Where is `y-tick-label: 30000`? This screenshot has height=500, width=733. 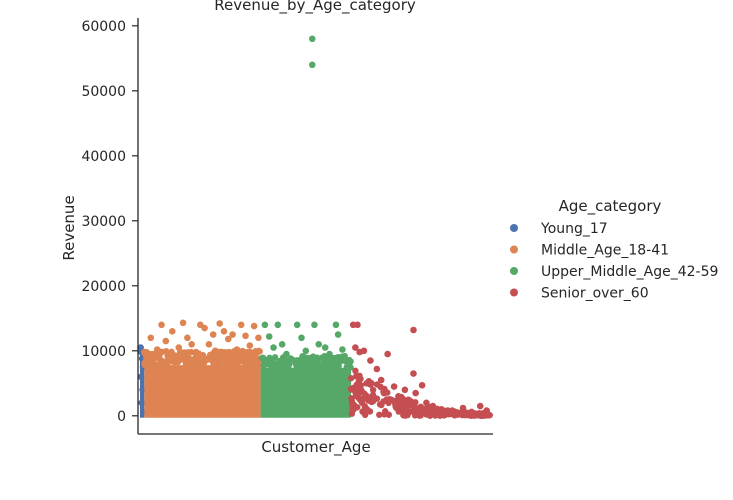 y-tick-label: 30000 is located at coordinates (103, 222).